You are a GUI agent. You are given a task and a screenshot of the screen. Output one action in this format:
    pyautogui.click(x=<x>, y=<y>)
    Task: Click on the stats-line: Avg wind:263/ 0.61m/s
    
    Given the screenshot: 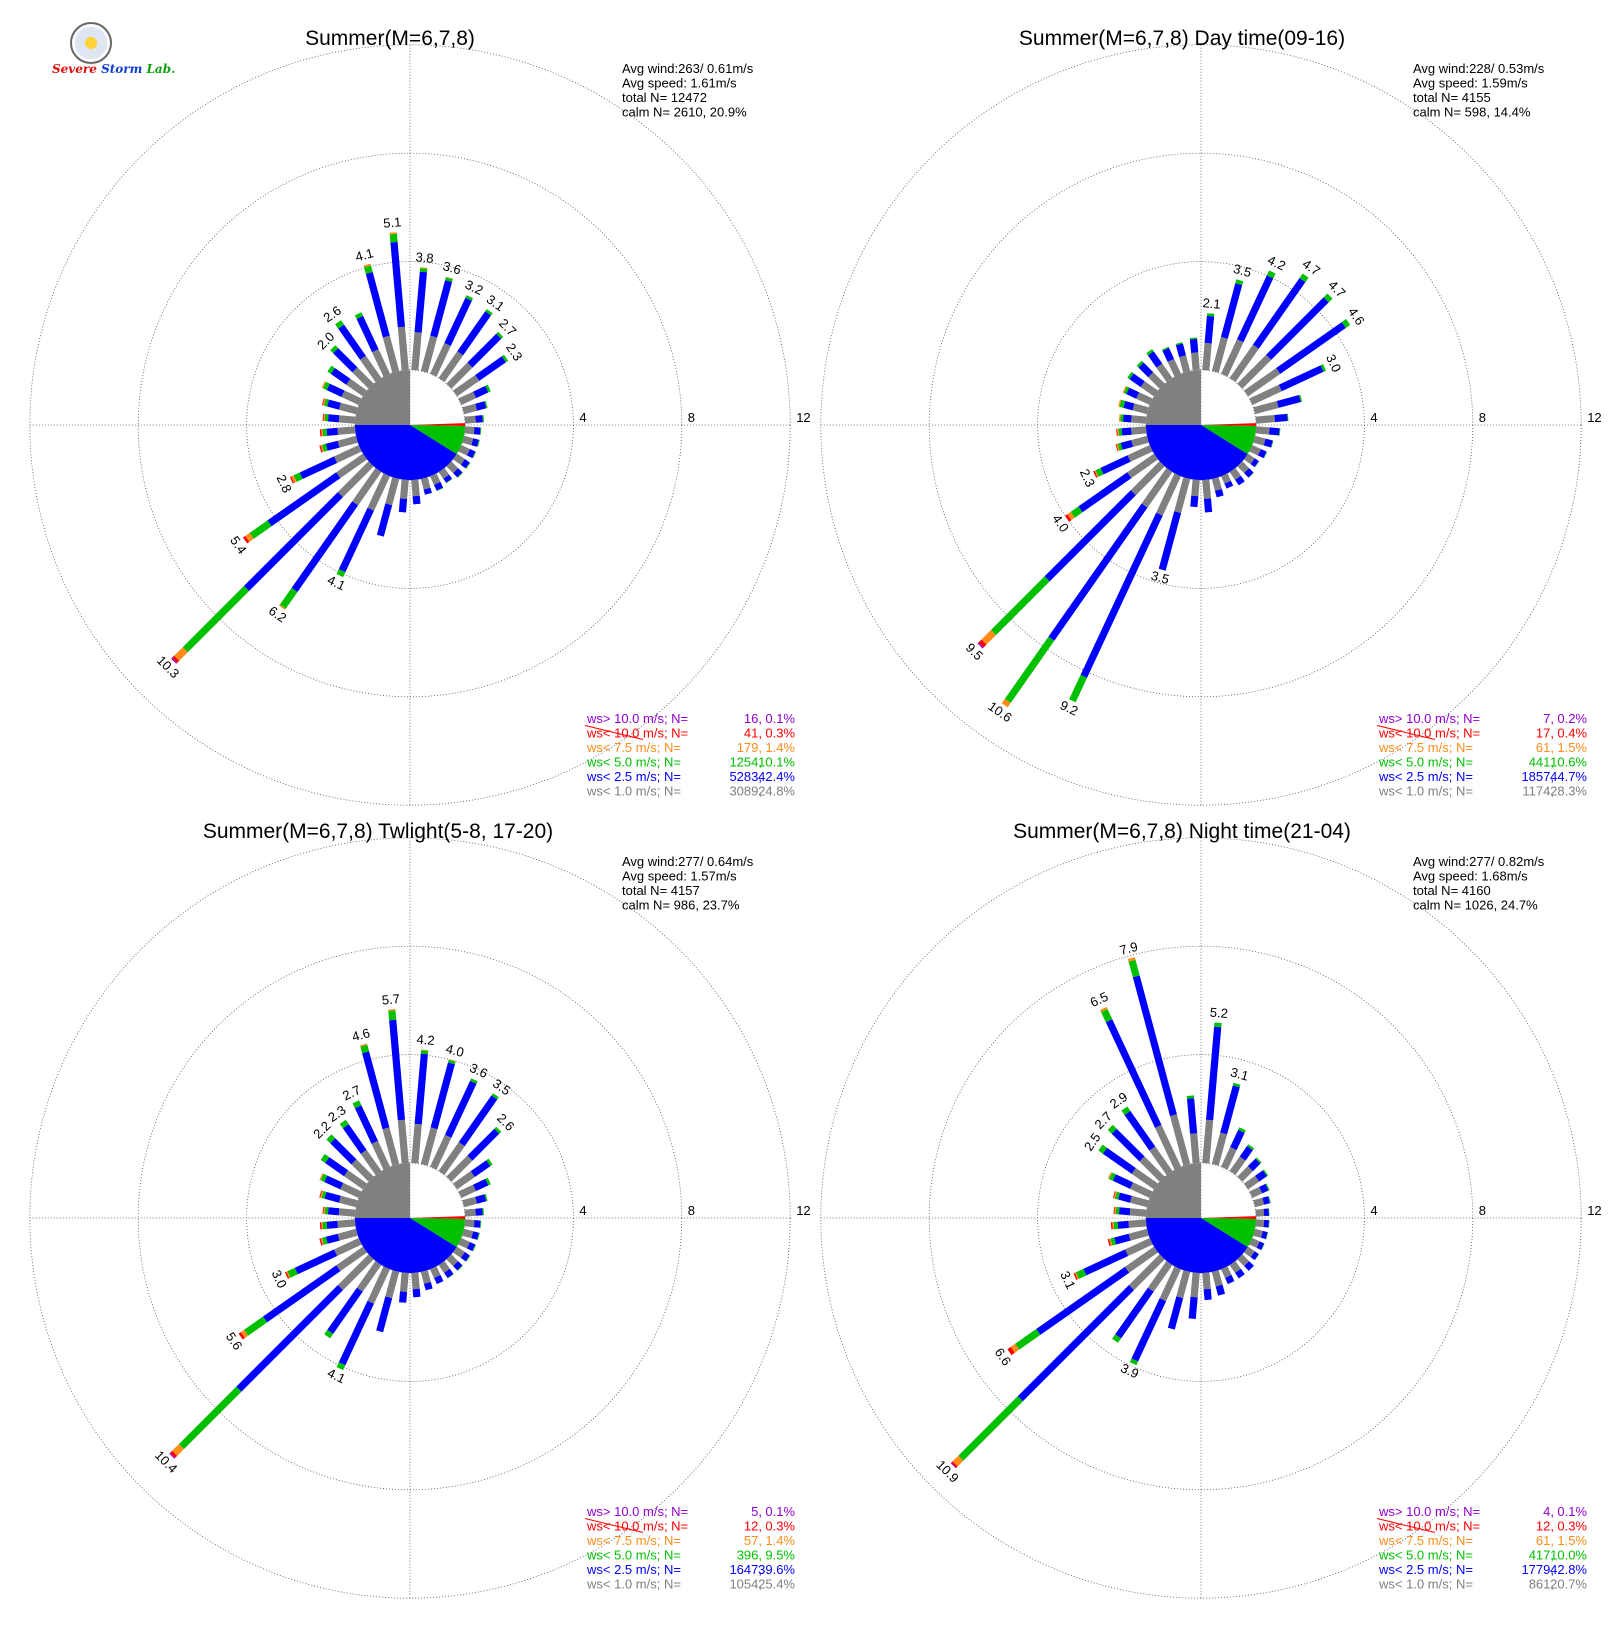 What is the action you would take?
    pyautogui.click(x=688, y=68)
    